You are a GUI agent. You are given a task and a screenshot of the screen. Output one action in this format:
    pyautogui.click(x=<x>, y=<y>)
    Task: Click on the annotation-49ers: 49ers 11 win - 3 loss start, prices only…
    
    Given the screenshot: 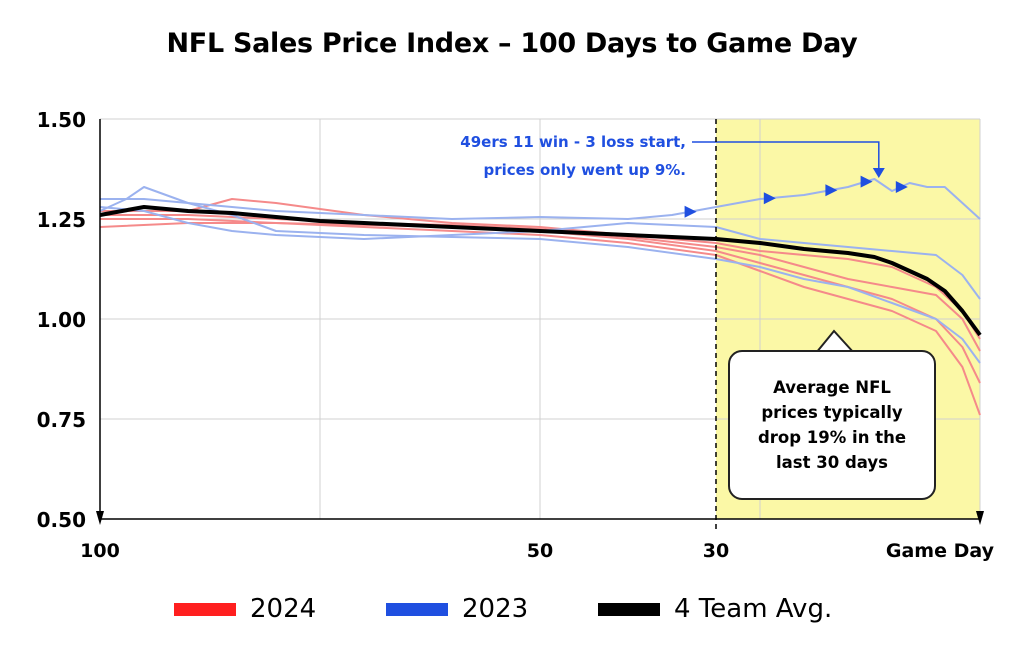 What is the action you would take?
    pyautogui.click(x=553, y=156)
    